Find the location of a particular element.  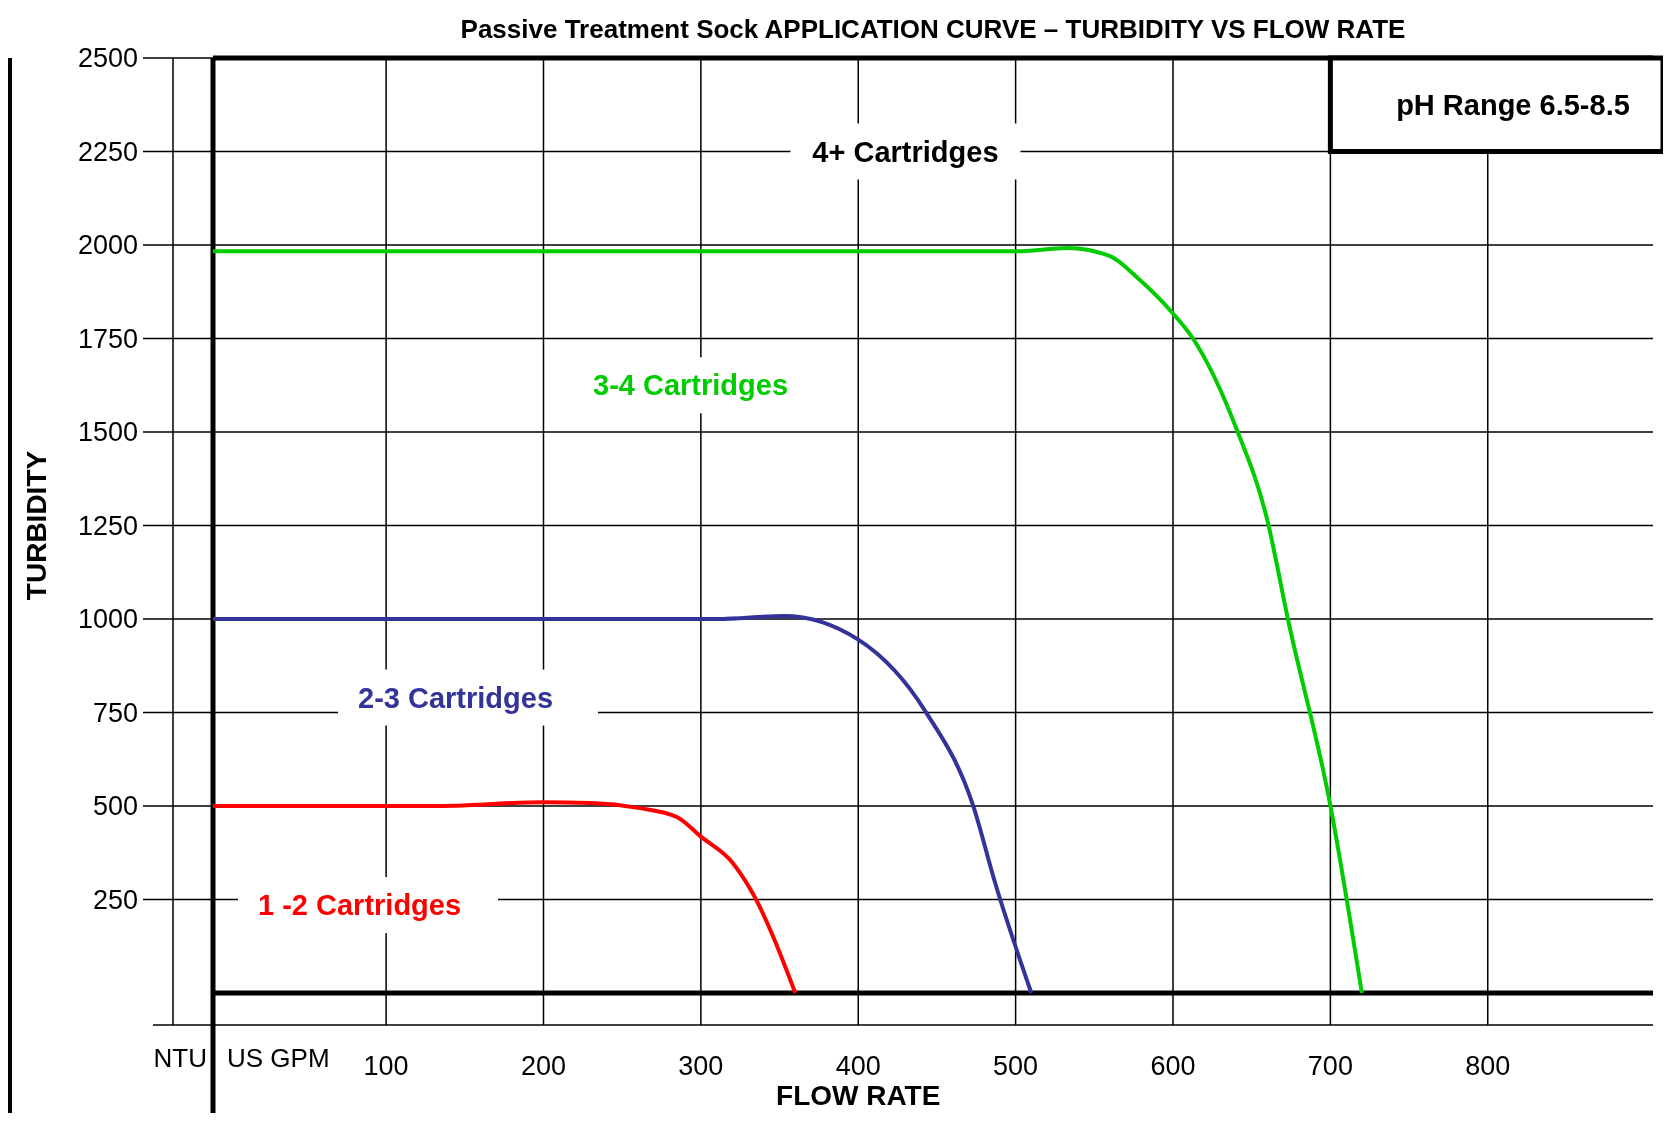

y-tick-label: 250 is located at coordinates (115, 899).